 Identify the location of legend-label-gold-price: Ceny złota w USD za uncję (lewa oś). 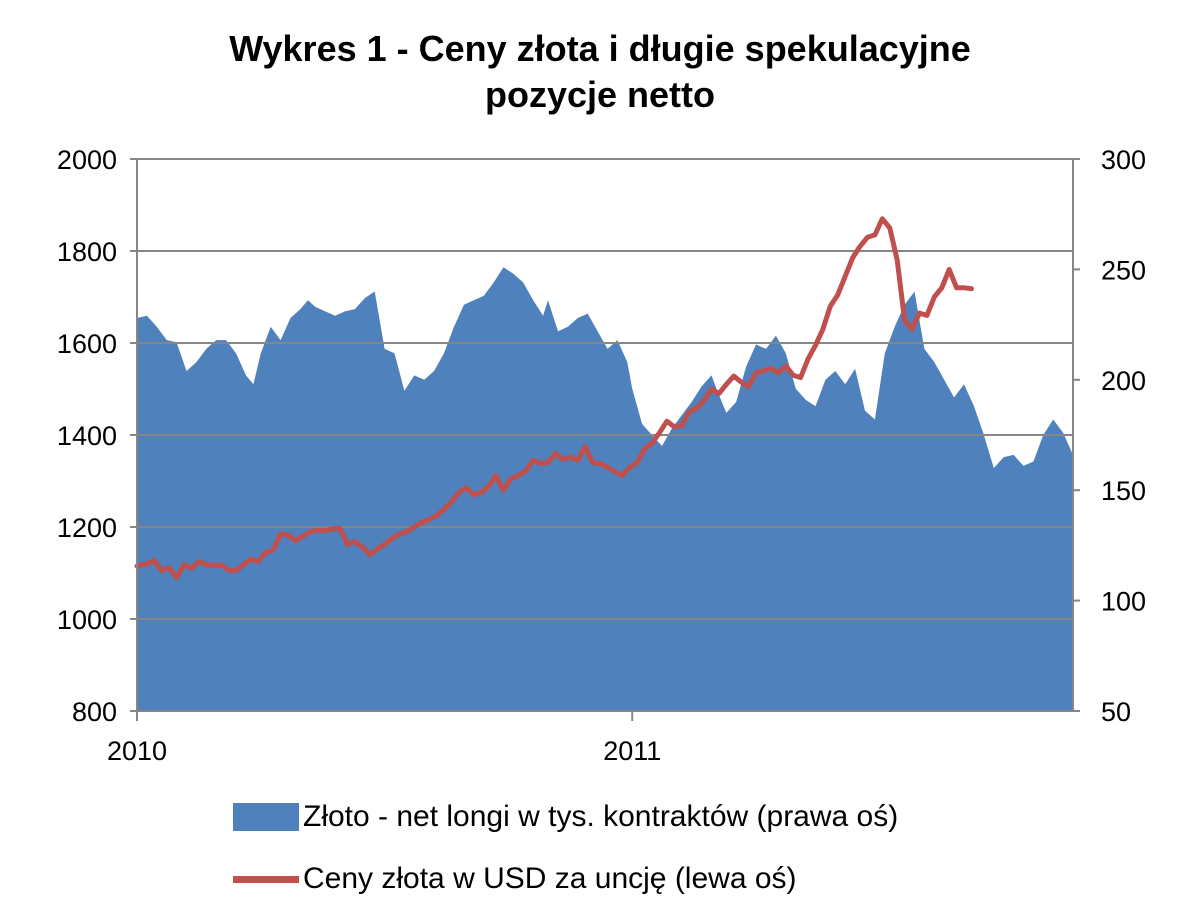
(550, 879).